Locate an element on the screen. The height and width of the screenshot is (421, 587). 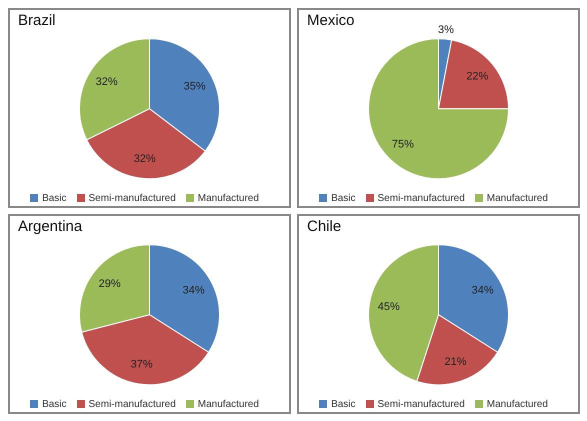
data-label: 21% is located at coordinates (455, 362).